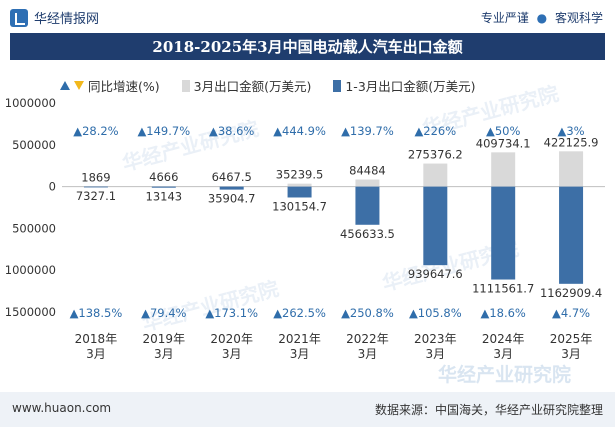  Describe the element at coordinates (571, 293) in the screenshot. I see `data-label-cumulative: 1162909.4` at that location.